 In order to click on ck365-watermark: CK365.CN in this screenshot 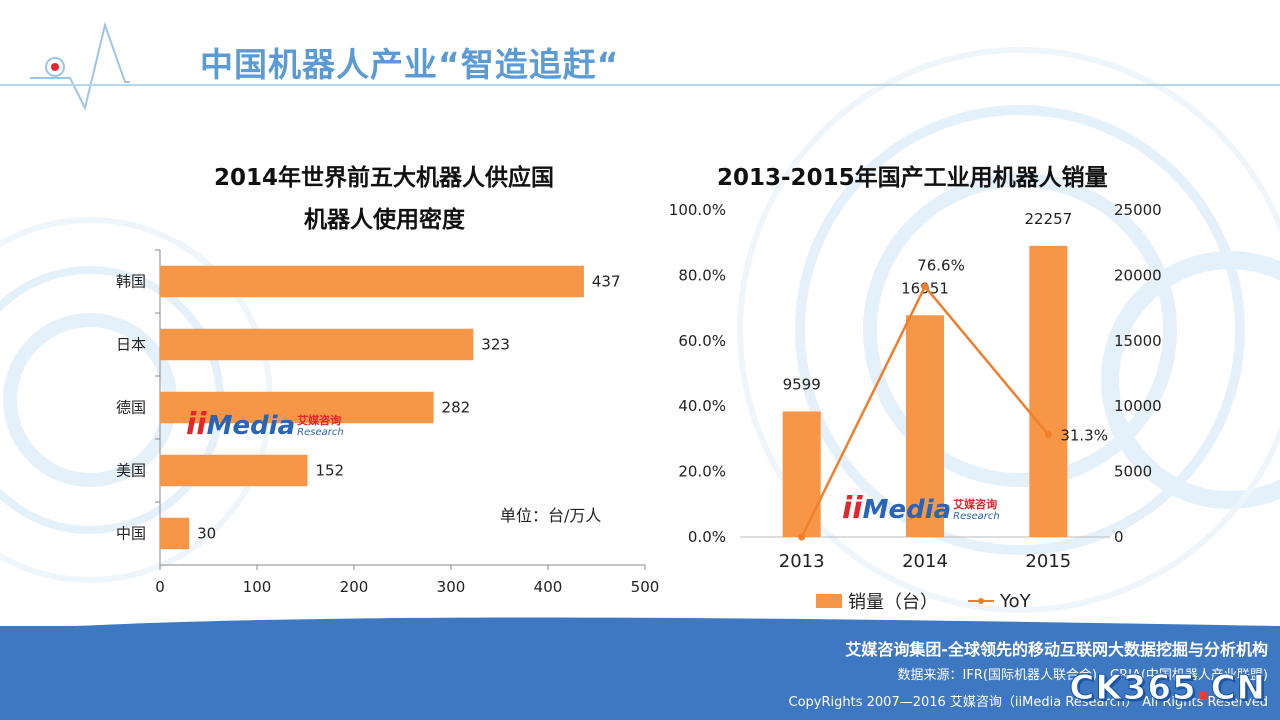, I will do `click(1167, 688)`.